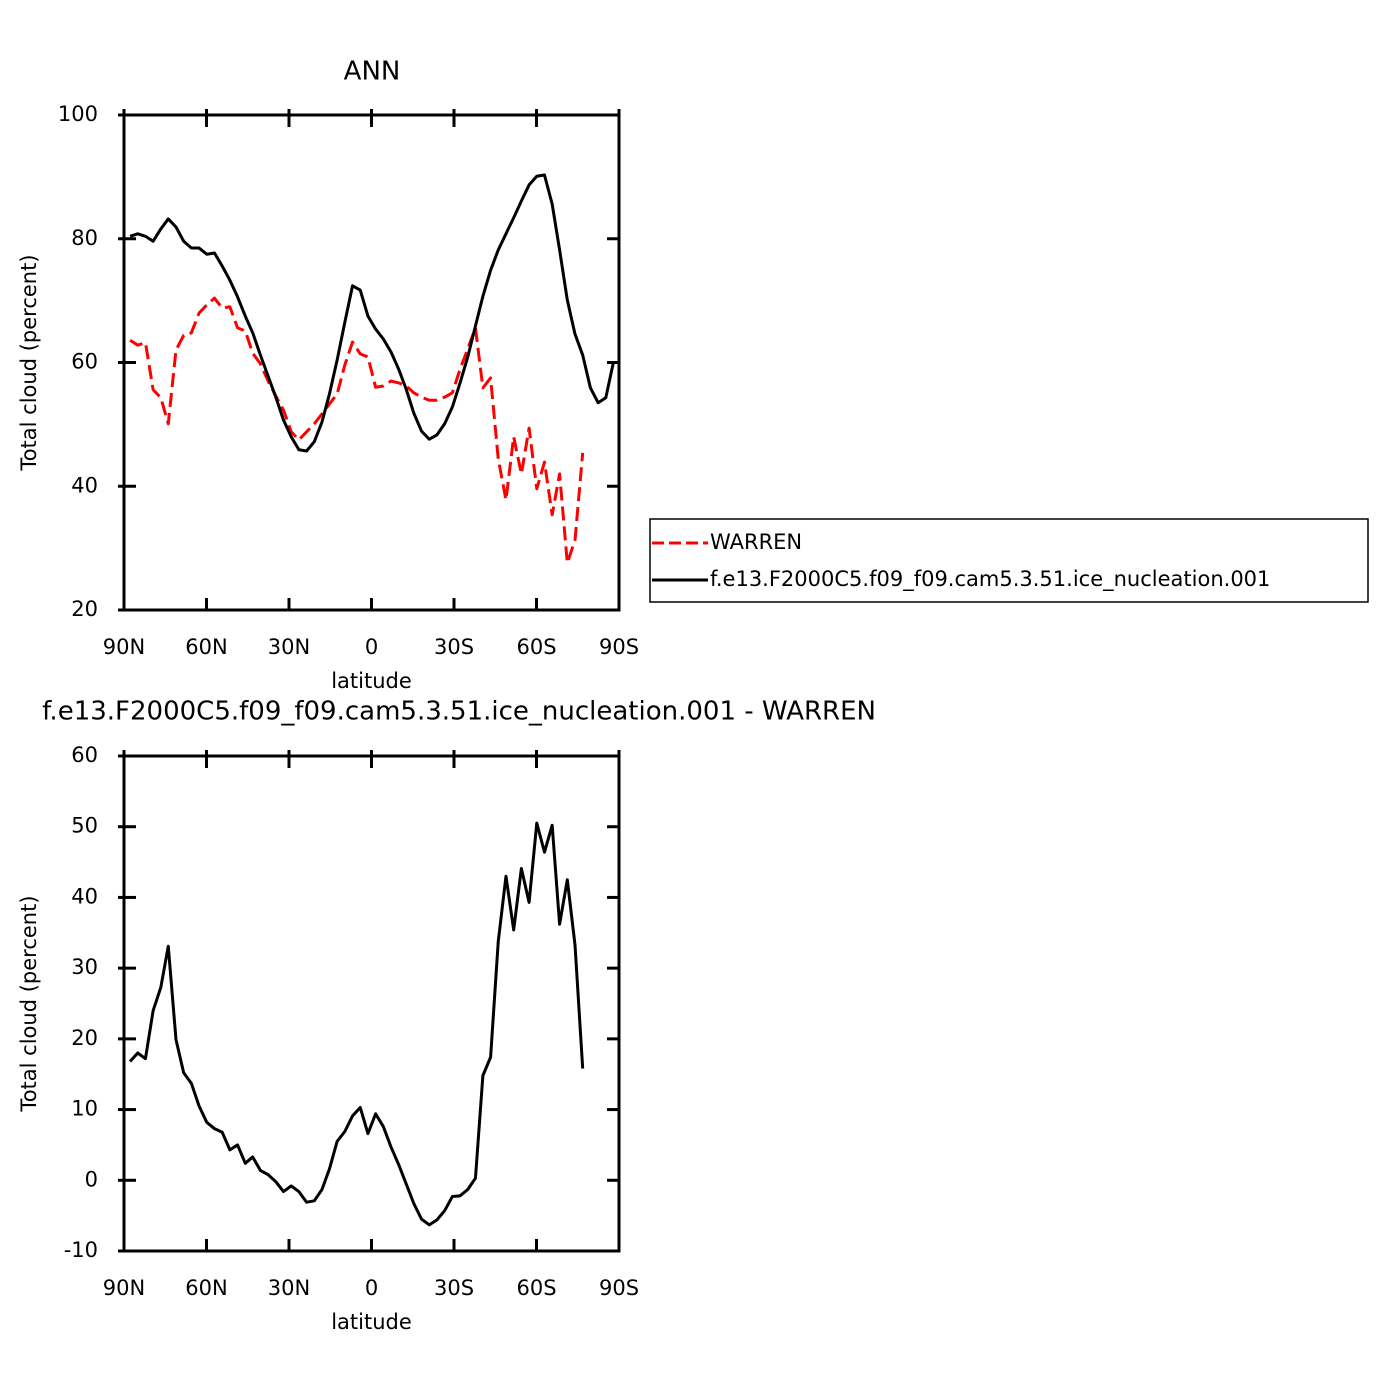  Describe the element at coordinates (81, 1250) in the screenshot. I see `y-tick-label: -10` at that location.